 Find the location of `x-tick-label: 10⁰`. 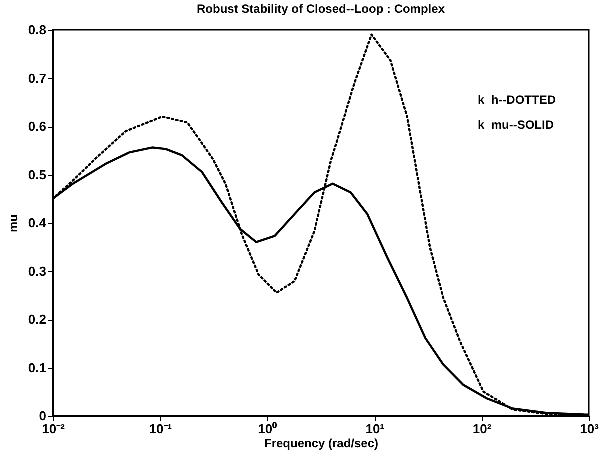

x-tick-label: 10⁰ is located at coordinates (268, 429).